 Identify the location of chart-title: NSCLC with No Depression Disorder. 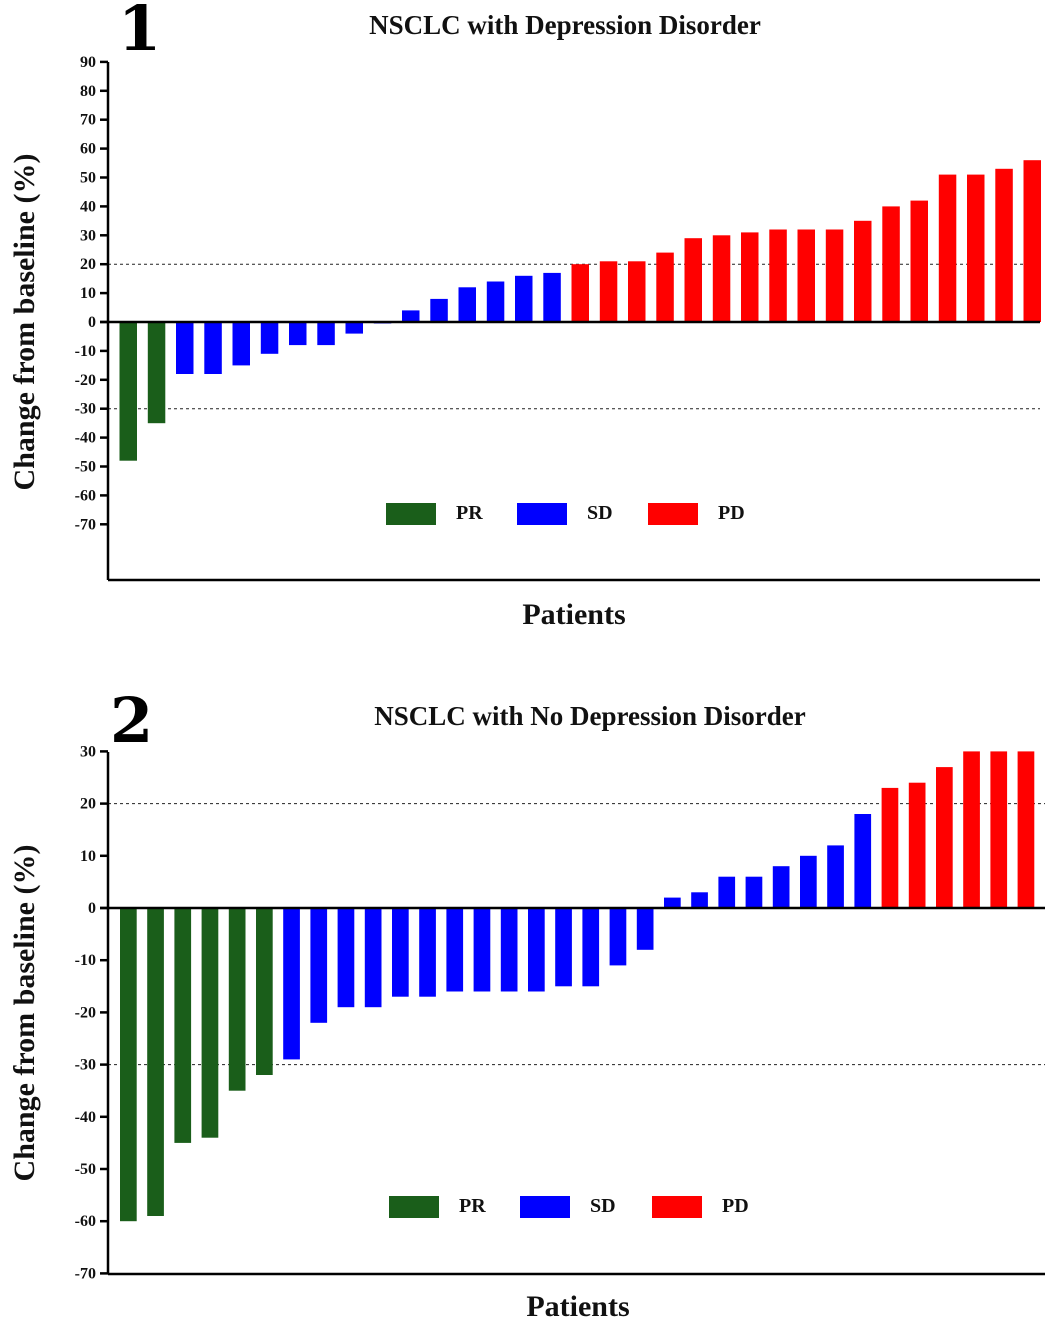
(590, 716).